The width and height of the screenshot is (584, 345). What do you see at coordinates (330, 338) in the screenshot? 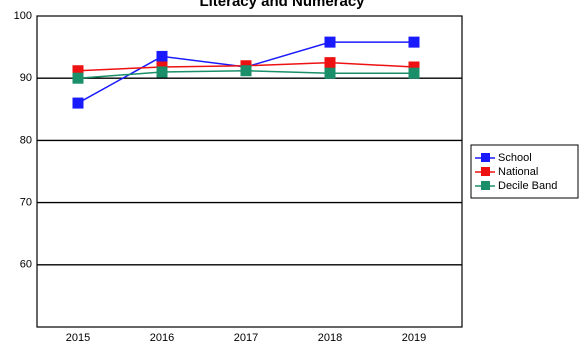
I see `x-tick-label: 2018` at bounding box center [330, 338].